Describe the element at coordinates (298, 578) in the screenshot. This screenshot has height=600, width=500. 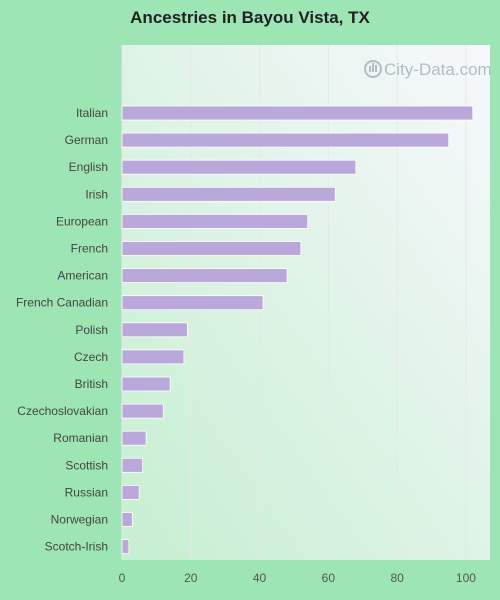
I see `x-axis-ticks: 0 20 40 60 80 100` at that location.